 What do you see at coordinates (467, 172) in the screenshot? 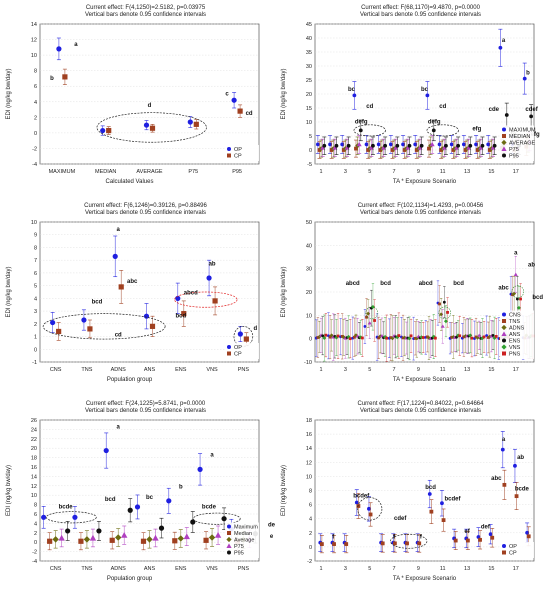
I see `x-tick-label: 13` at bounding box center [467, 172].